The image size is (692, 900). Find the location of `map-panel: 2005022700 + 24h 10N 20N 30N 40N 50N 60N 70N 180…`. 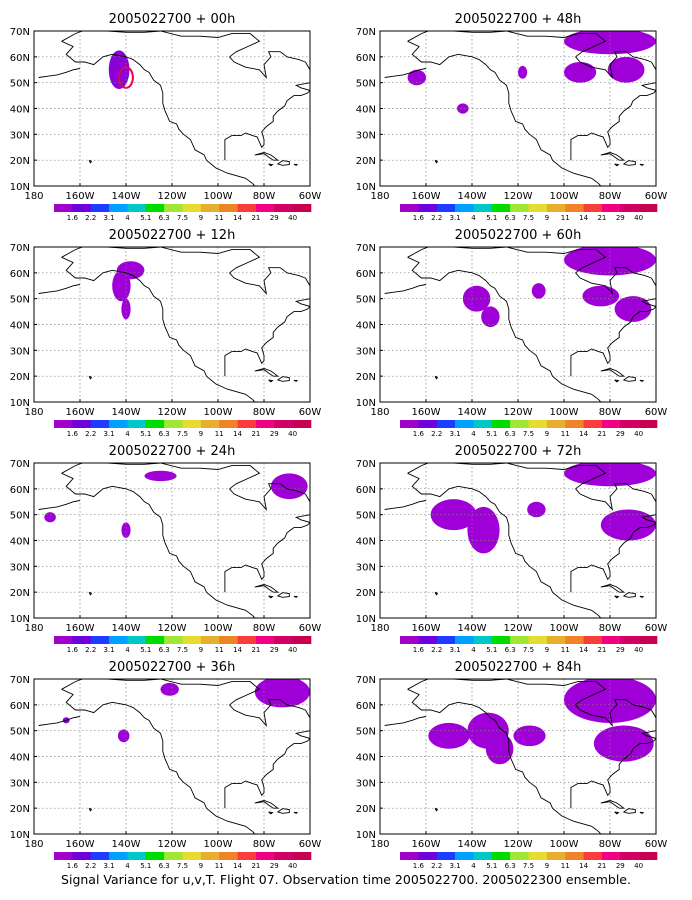

map-panel: 2005022700 + 24h 10N 20N 30N 40N 50N 60N 70N 180… is located at coordinates (166, 549).